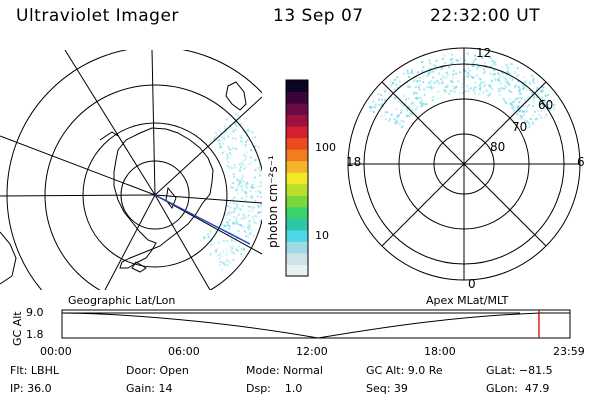  I want to click on timeline-x-tick-0: 00:00, so click(56, 351).